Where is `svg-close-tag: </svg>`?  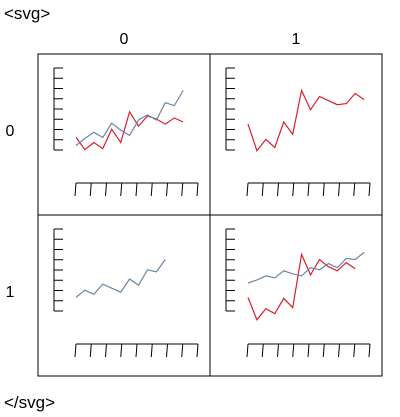 svg-close-tag: </svg> is located at coordinates (30, 402).